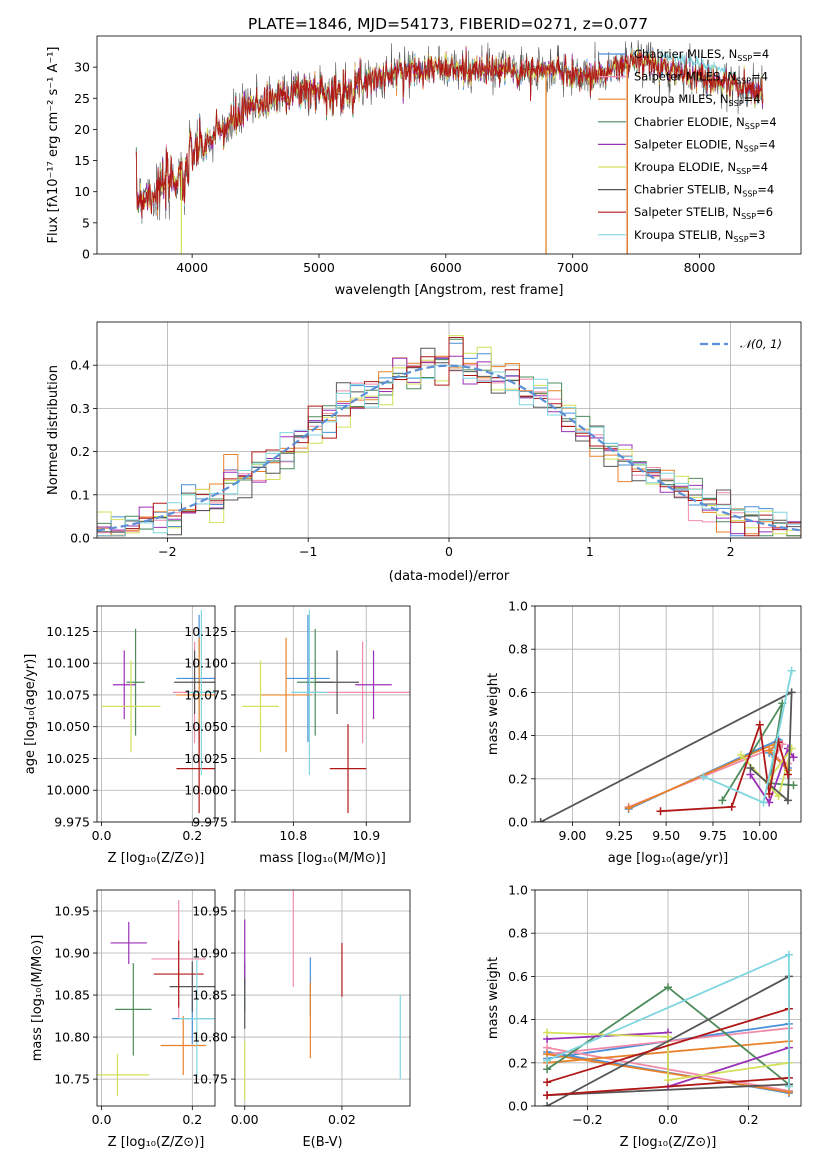 The height and width of the screenshot is (1170, 819). What do you see at coordinates (449, 134) in the screenshot?
I see `spectrum-series-salpeter_stelib` at bounding box center [449, 134].